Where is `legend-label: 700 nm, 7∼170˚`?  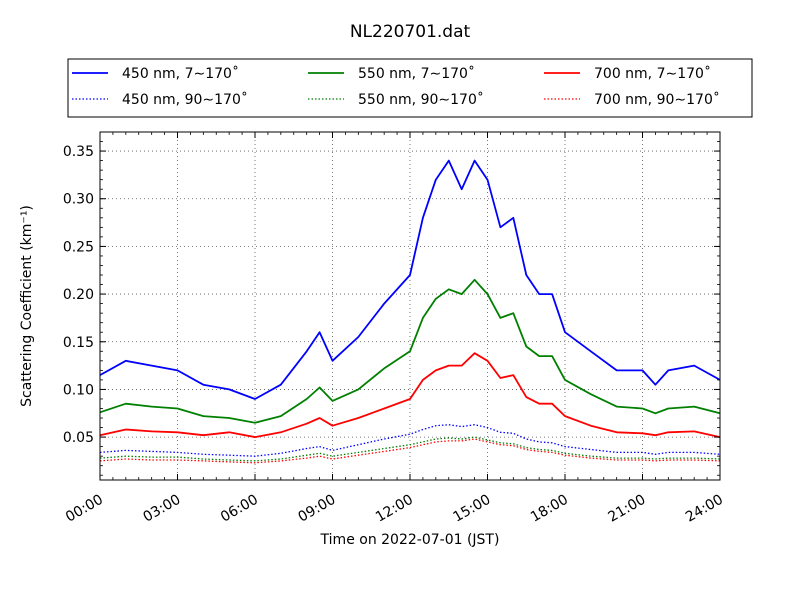 legend-label: 700 nm, 7∼170˚ is located at coordinates (652, 73).